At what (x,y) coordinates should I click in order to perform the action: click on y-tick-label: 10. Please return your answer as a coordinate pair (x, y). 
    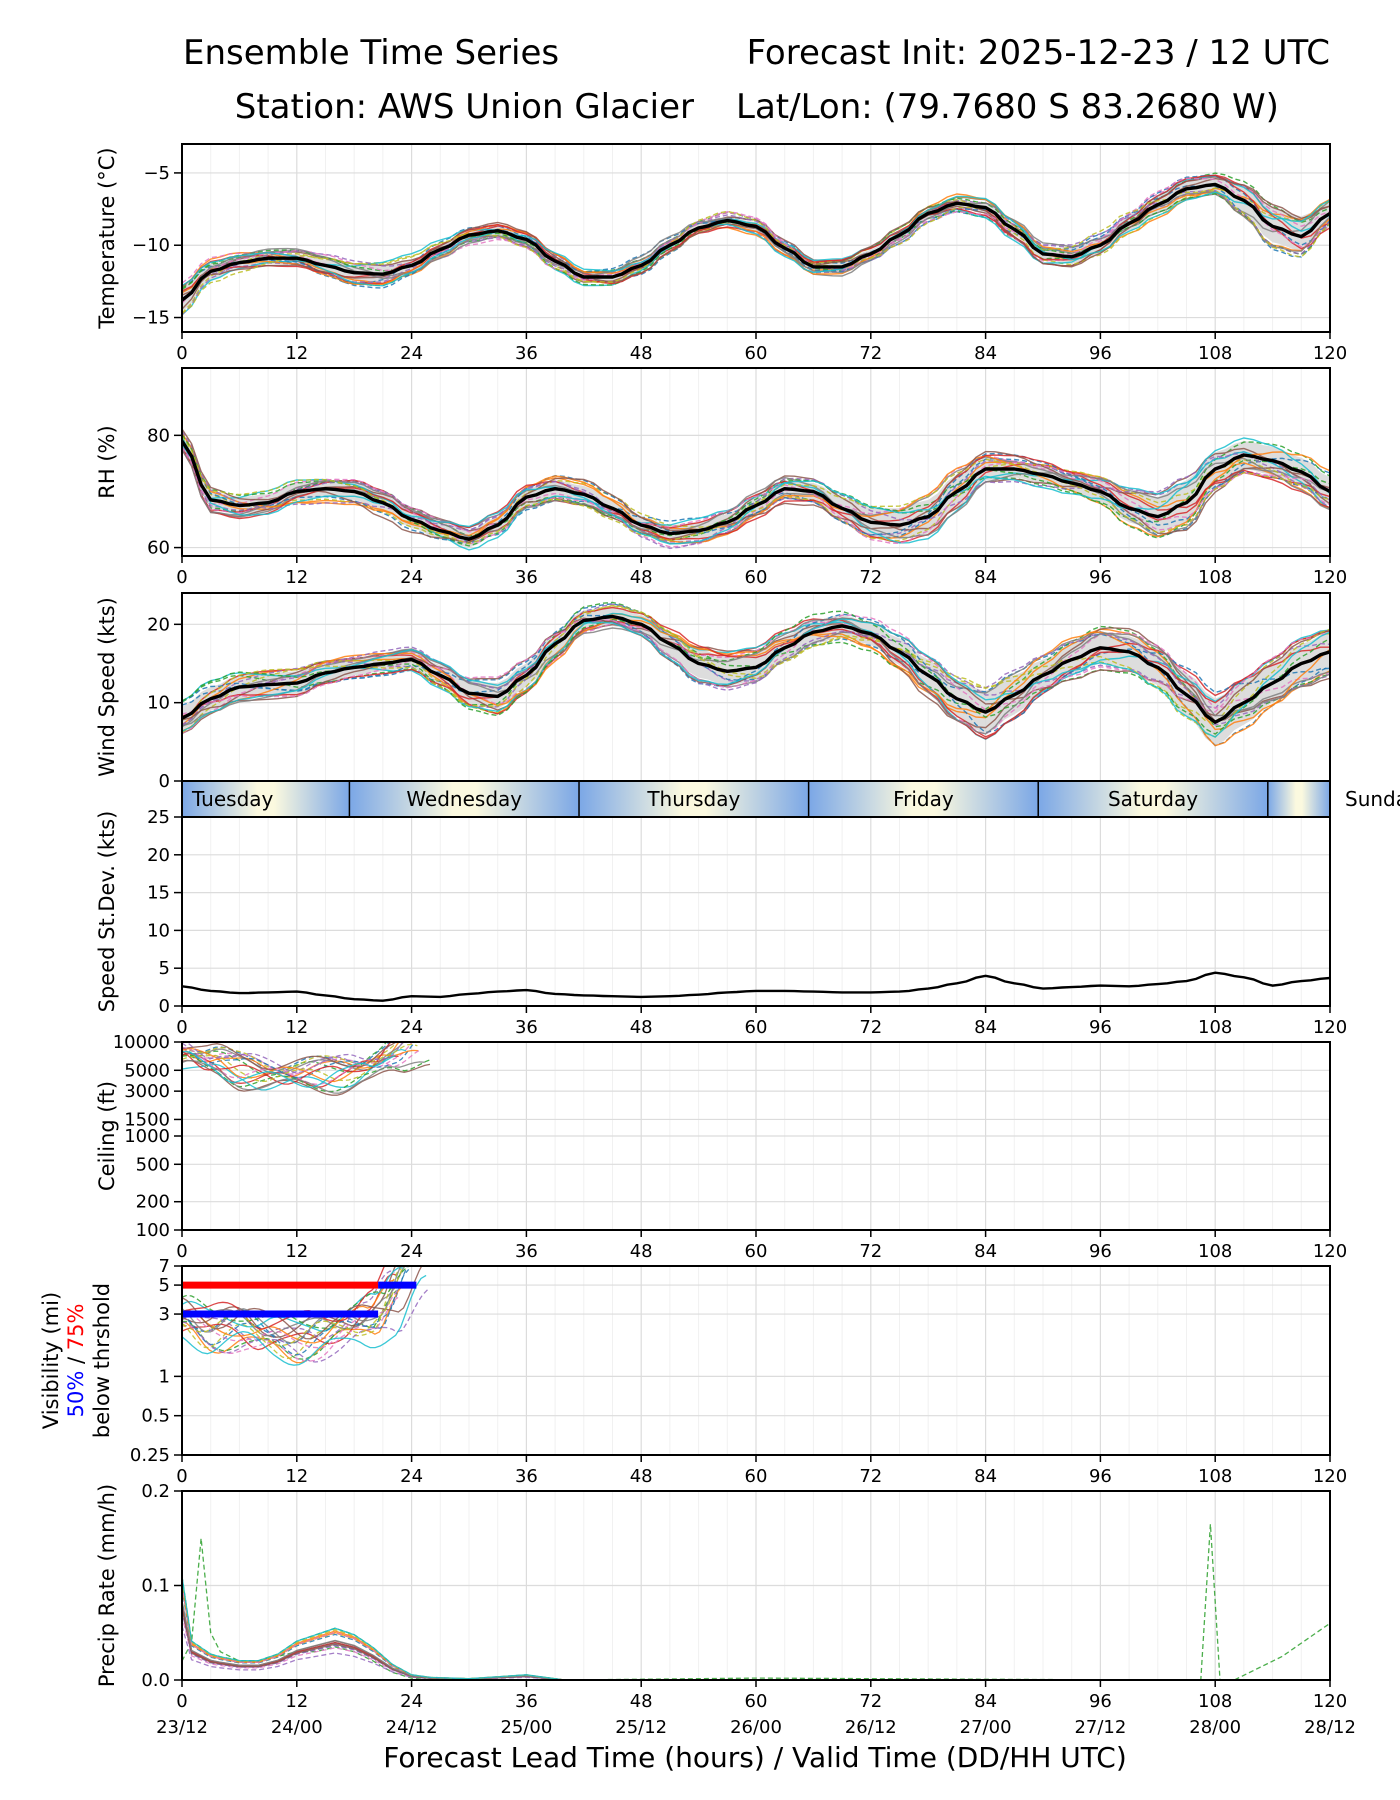
    Looking at the image, I should click on (158, 930).